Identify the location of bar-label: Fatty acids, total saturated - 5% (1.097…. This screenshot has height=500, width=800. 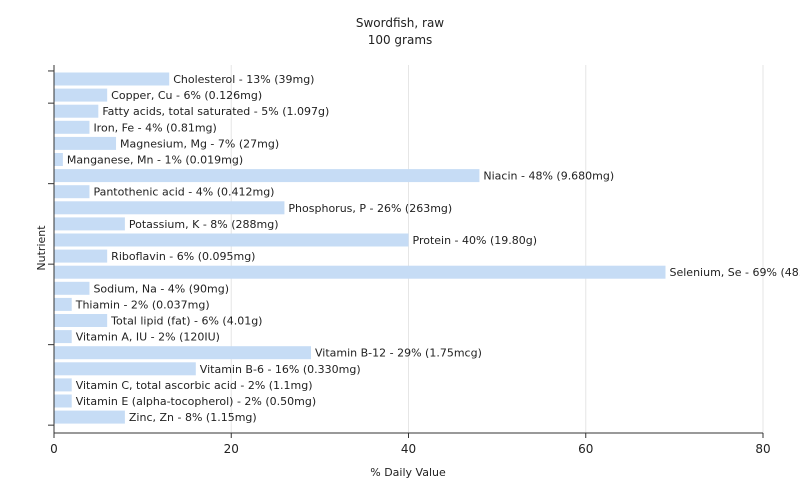
(215, 111).